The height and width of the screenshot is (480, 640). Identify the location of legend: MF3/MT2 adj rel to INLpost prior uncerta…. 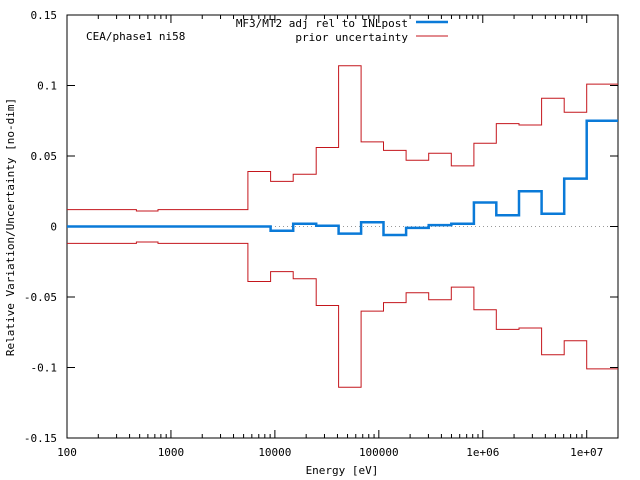
(342, 30).